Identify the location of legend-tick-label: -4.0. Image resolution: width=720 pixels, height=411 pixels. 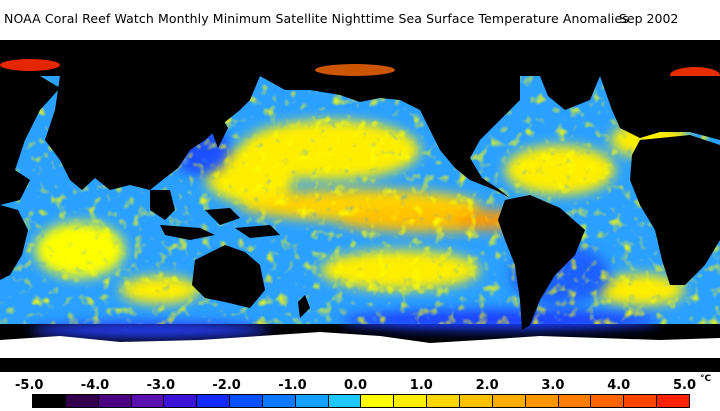
(95, 385).